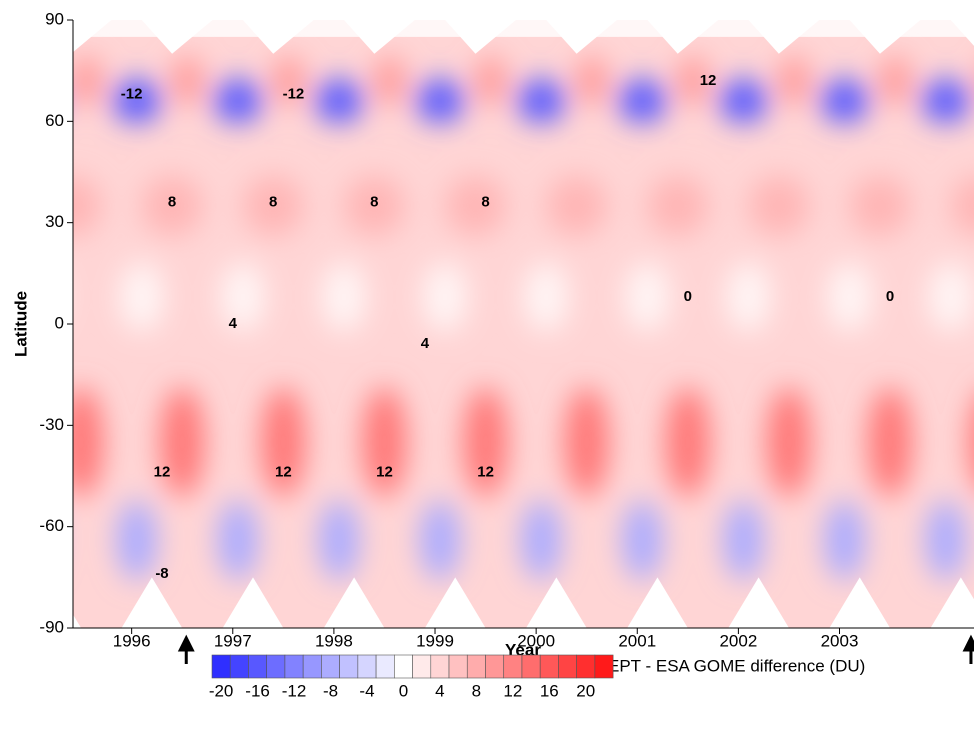  Describe the element at coordinates (54, 120) in the screenshot. I see `y-tick-label: 60` at that location.